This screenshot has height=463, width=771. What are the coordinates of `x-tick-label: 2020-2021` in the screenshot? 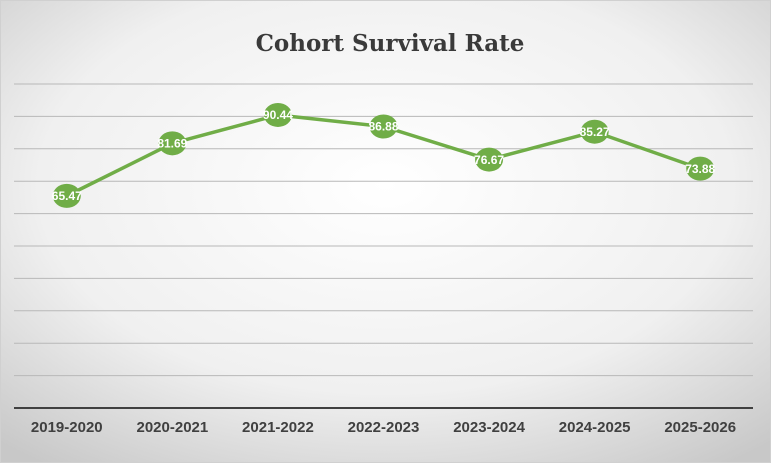 It's located at (172, 427).